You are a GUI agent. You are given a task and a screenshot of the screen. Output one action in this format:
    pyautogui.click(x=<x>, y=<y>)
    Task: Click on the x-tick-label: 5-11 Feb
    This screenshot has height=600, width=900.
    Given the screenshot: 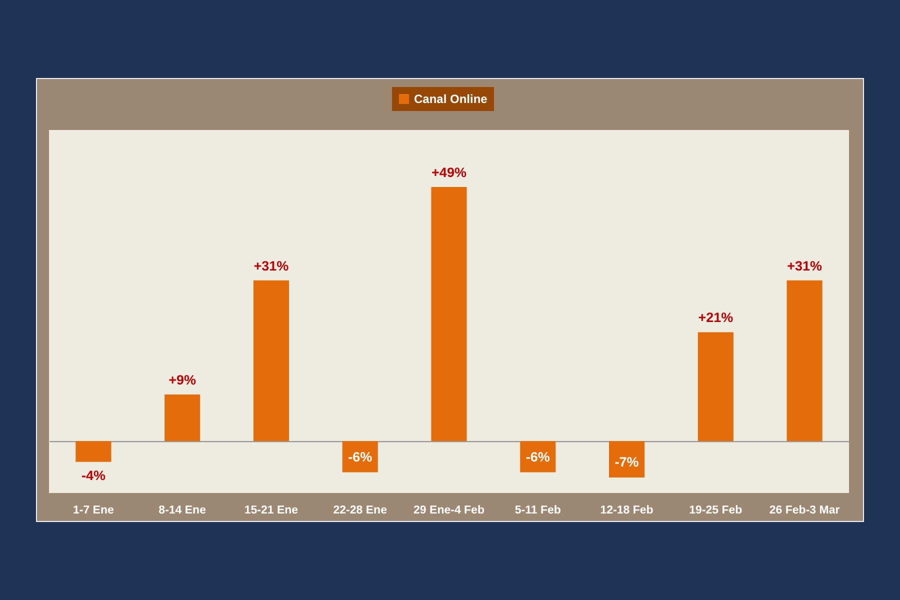 What is the action you would take?
    pyautogui.click(x=537, y=510)
    